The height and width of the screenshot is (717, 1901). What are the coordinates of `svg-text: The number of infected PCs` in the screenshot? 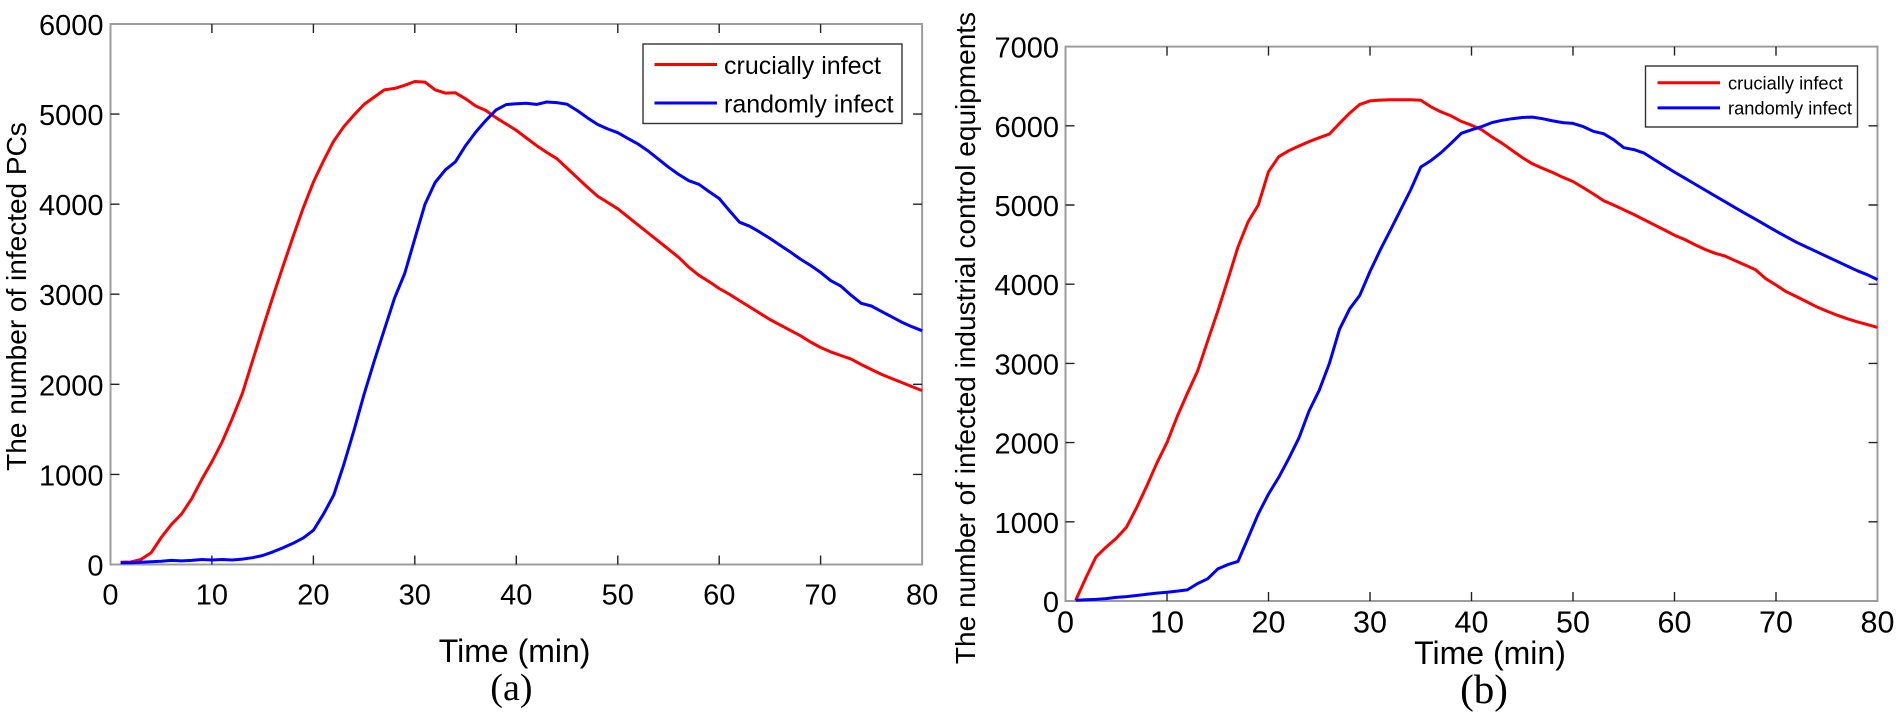 It's located at (16, 296).